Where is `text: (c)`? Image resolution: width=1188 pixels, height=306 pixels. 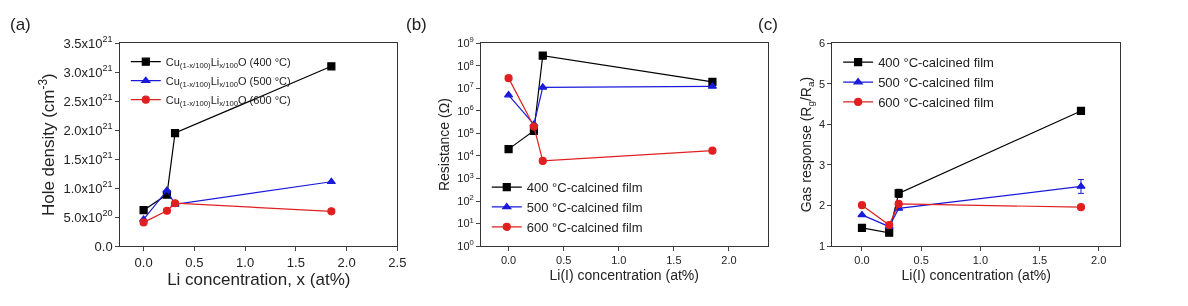 text: (c) is located at coordinates (768, 24).